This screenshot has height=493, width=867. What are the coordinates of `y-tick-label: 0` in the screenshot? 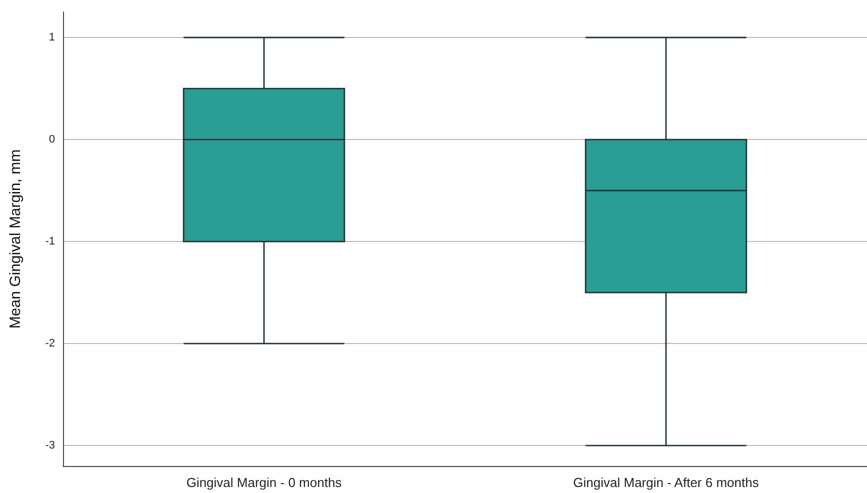 It's located at (51, 140).